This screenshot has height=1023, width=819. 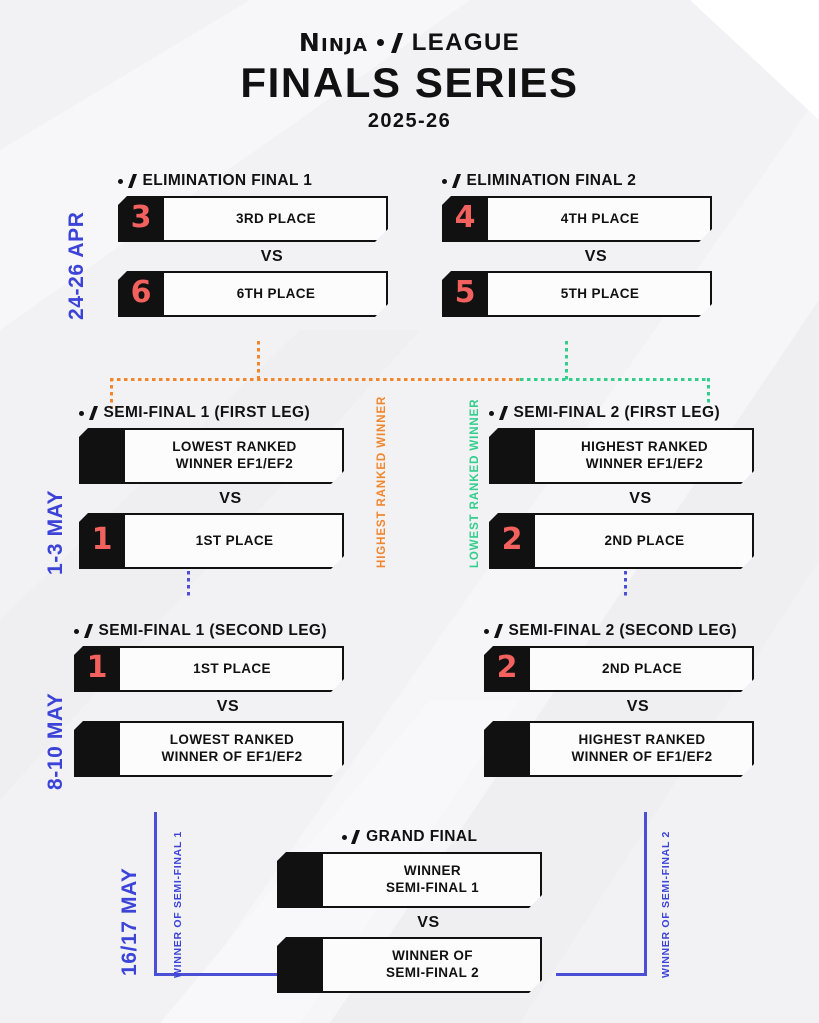 What do you see at coordinates (644, 455) in the screenshot?
I see `team-label: HIGHEST RANKED WINNER EF1/EF2` at bounding box center [644, 455].